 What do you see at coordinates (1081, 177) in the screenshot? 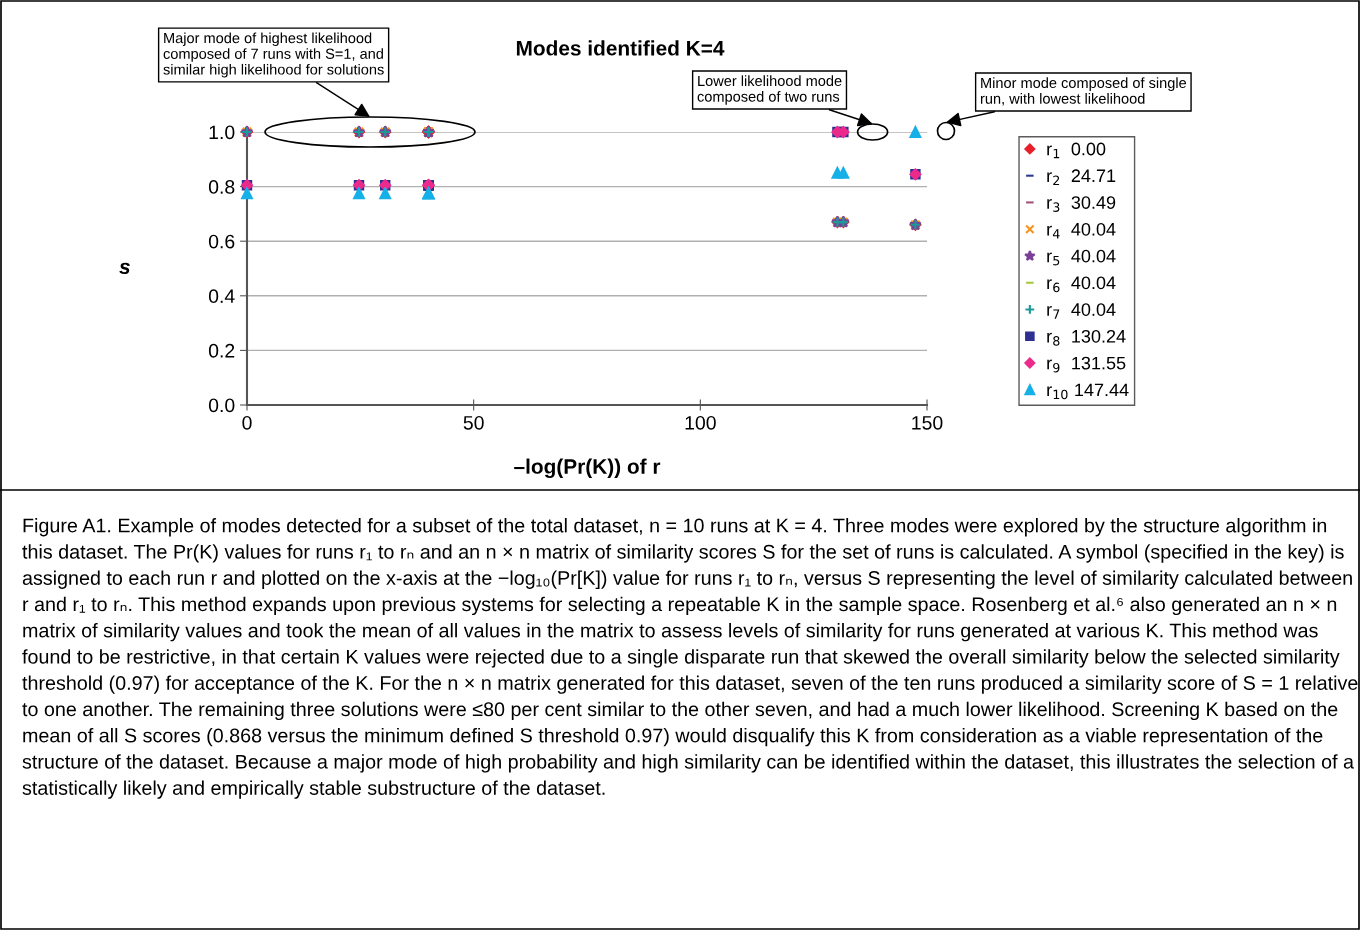
I see `legend-label: r$_{2}$ 24.71` at bounding box center [1081, 177].